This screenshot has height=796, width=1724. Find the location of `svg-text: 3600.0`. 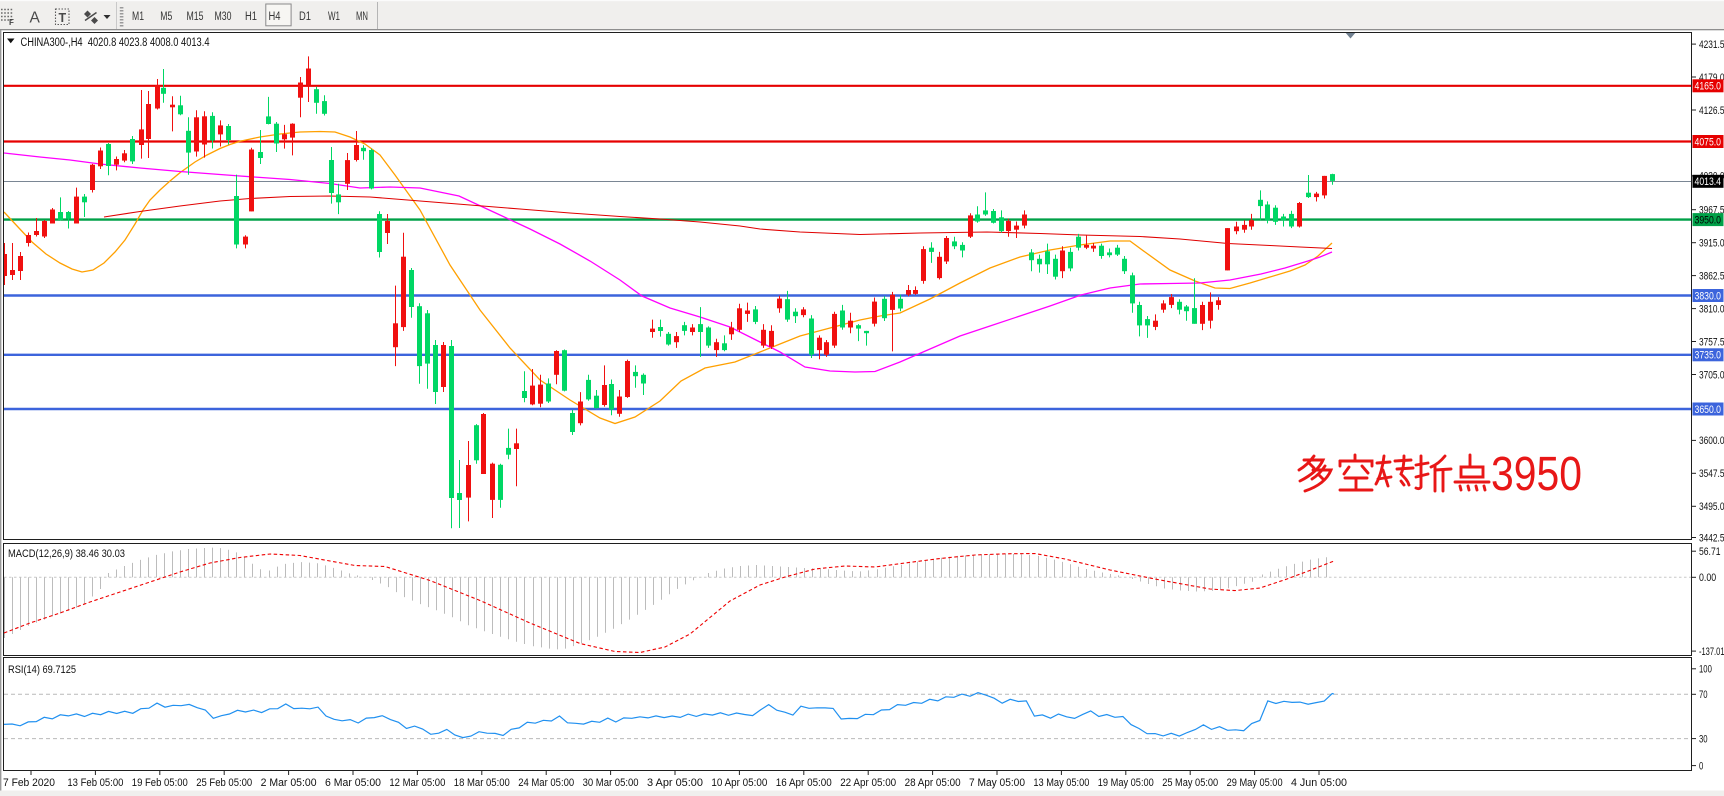

svg-text: 3600.0 is located at coordinates (1711, 441).